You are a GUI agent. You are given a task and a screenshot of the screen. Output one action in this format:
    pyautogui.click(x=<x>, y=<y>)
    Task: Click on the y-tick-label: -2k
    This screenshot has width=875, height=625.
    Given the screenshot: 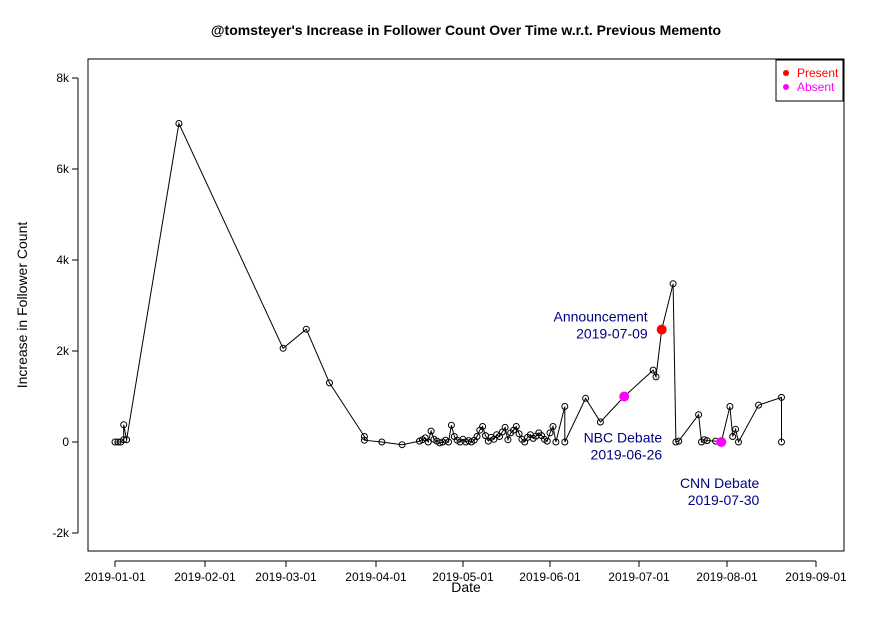 What is the action you would take?
    pyautogui.click(x=61, y=533)
    